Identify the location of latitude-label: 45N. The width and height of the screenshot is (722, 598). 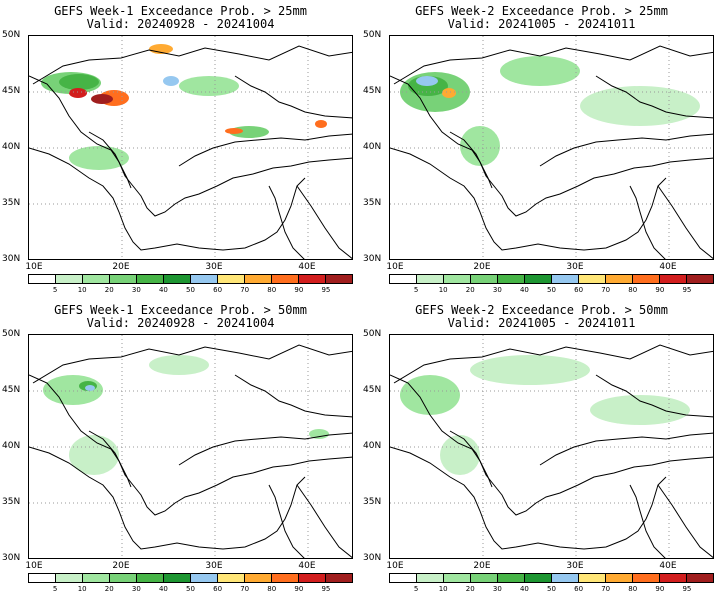
(11, 390).